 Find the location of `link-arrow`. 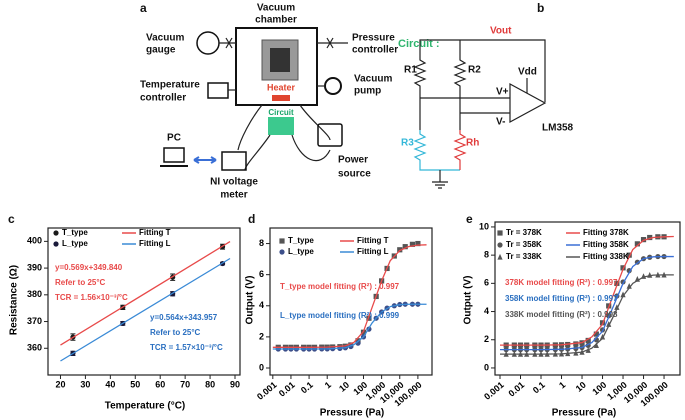

link-arrow is located at coordinates (205, 160).